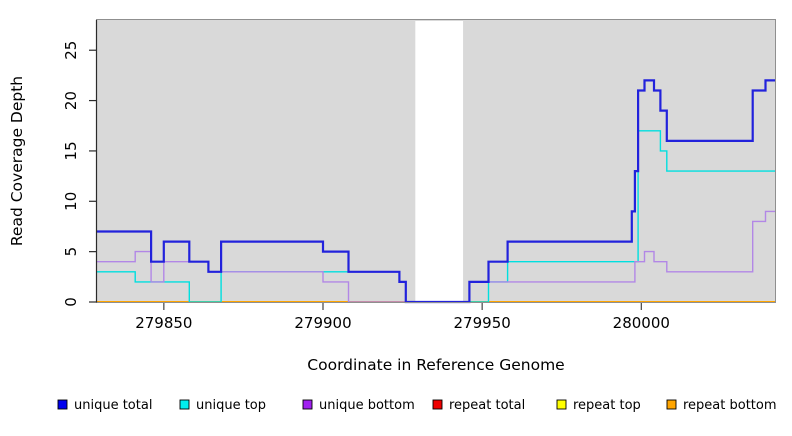 The width and height of the screenshot is (792, 436). What do you see at coordinates (482, 323) in the screenshot?
I see `x-tick-label: 279950` at bounding box center [482, 323].